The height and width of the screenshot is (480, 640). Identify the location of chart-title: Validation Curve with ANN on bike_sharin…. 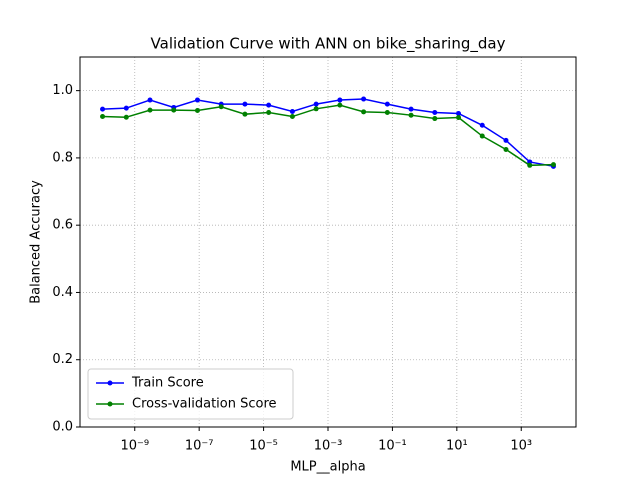
(328, 44).